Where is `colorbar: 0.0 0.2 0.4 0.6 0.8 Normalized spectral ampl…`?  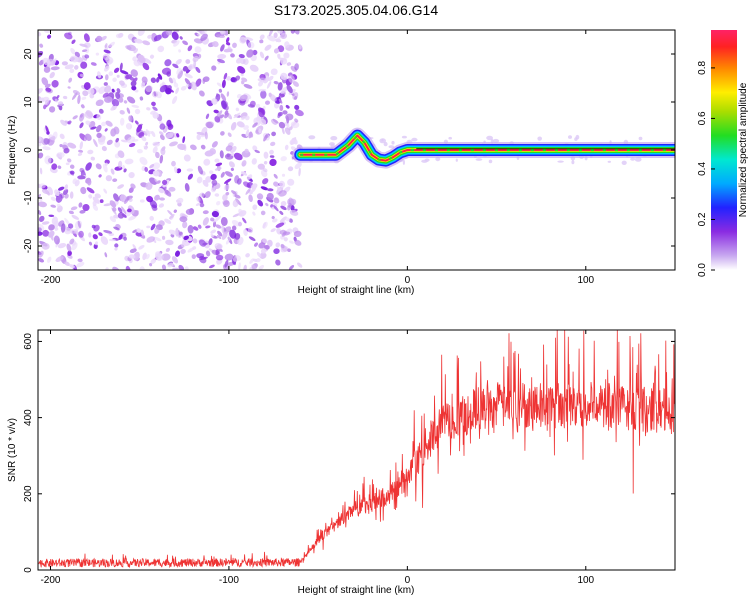
colorbar: 0.0 0.2 0.4 0.6 0.8 Normalized spectral ampl… is located at coordinates (723, 153).